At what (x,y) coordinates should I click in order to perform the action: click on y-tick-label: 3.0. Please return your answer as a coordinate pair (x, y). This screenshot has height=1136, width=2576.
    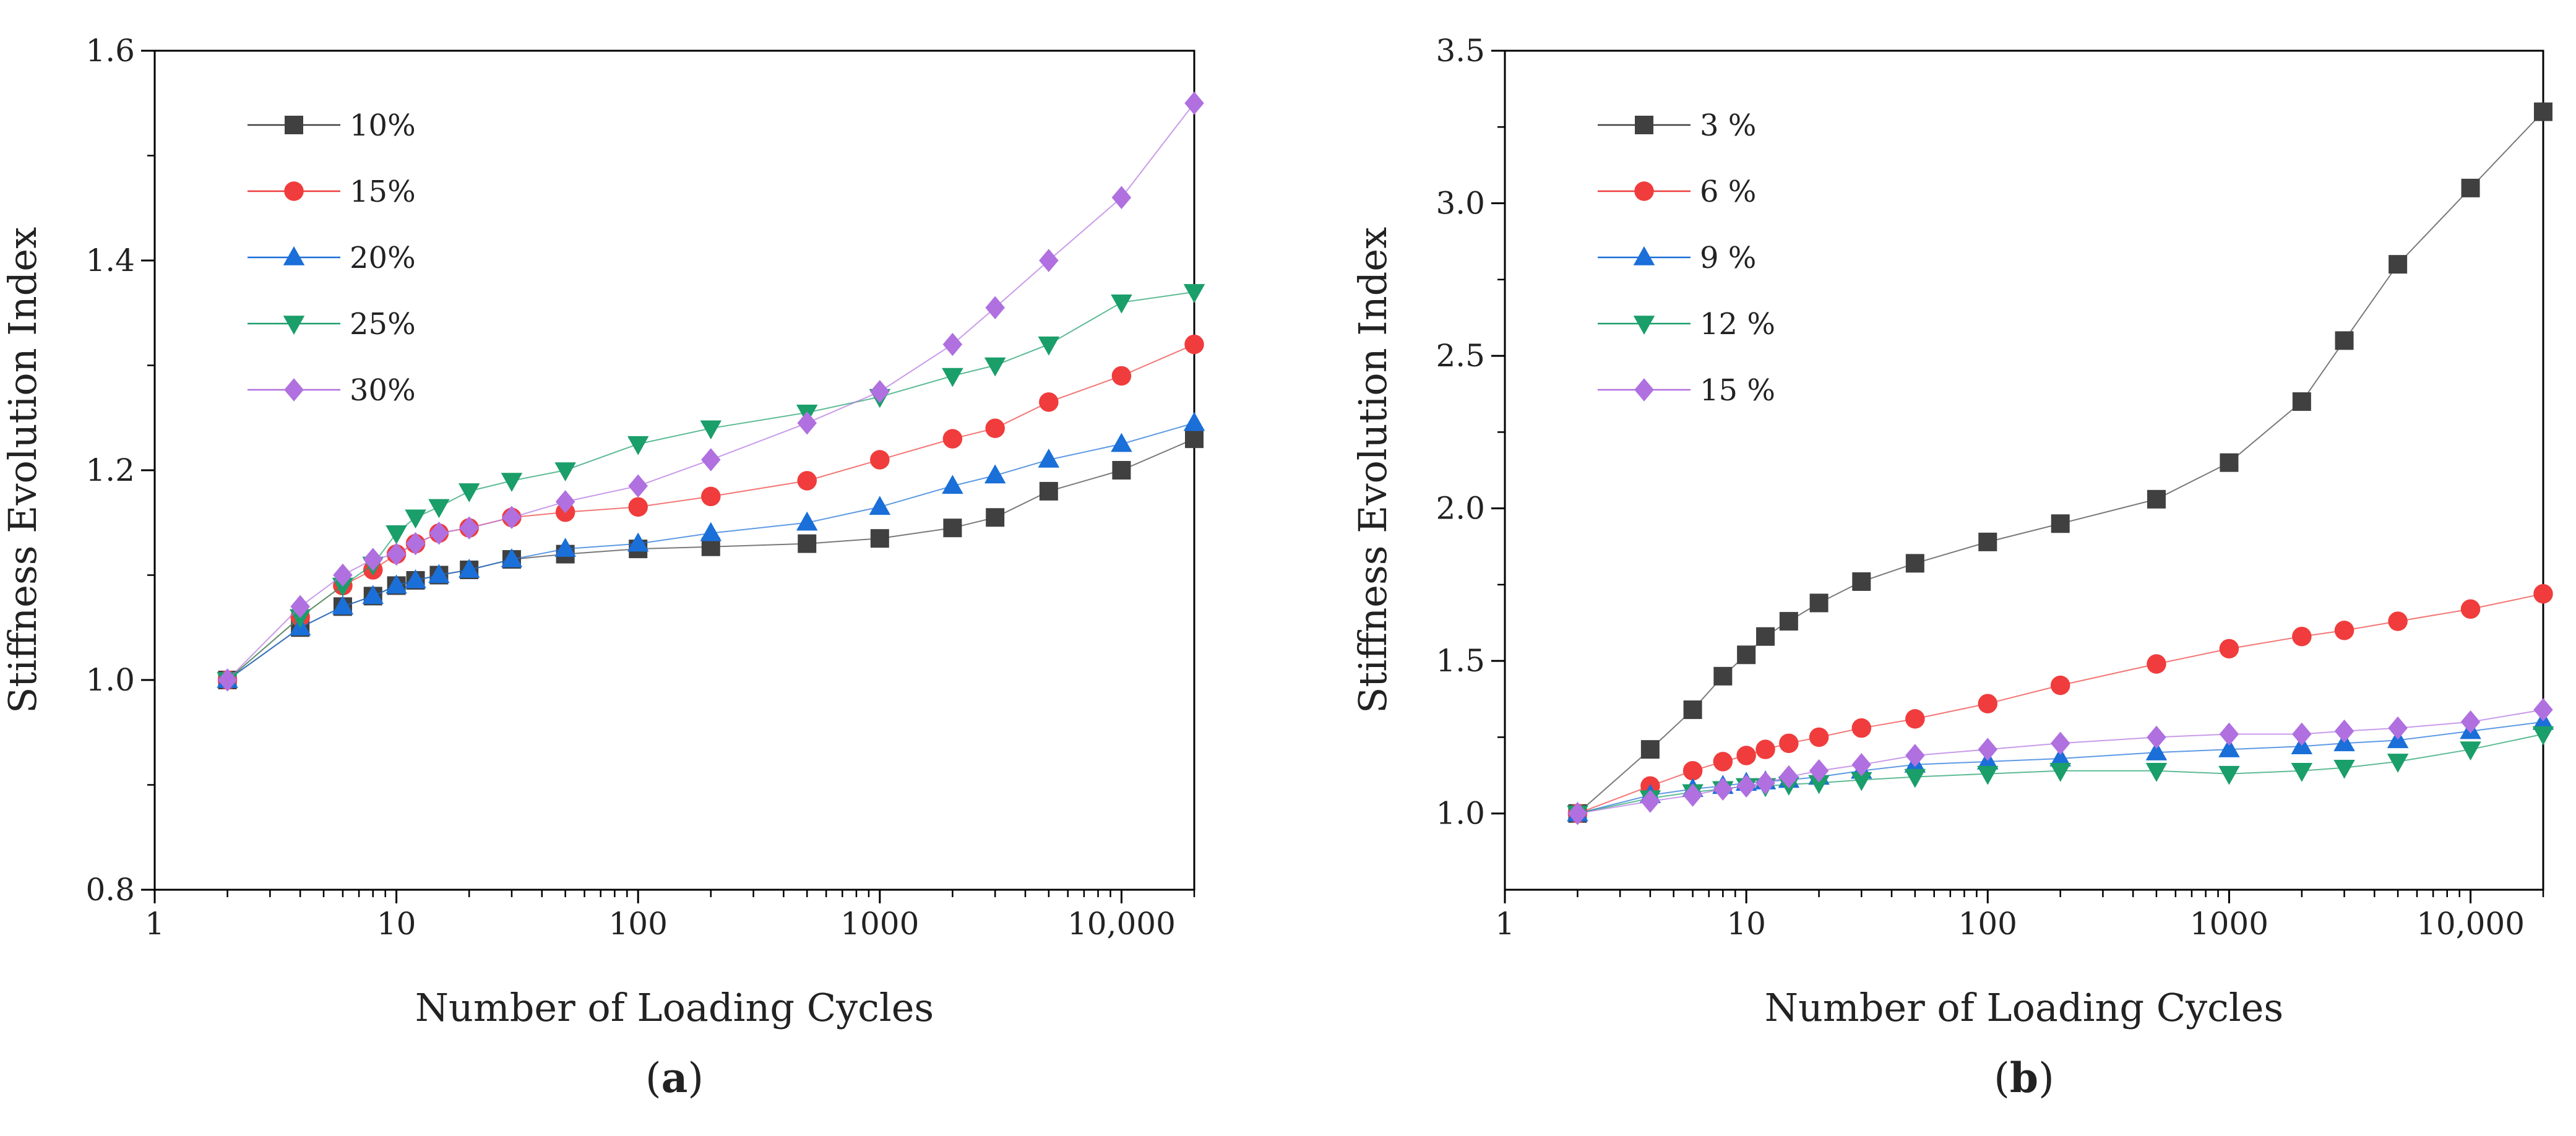
    Looking at the image, I should click on (1460, 204).